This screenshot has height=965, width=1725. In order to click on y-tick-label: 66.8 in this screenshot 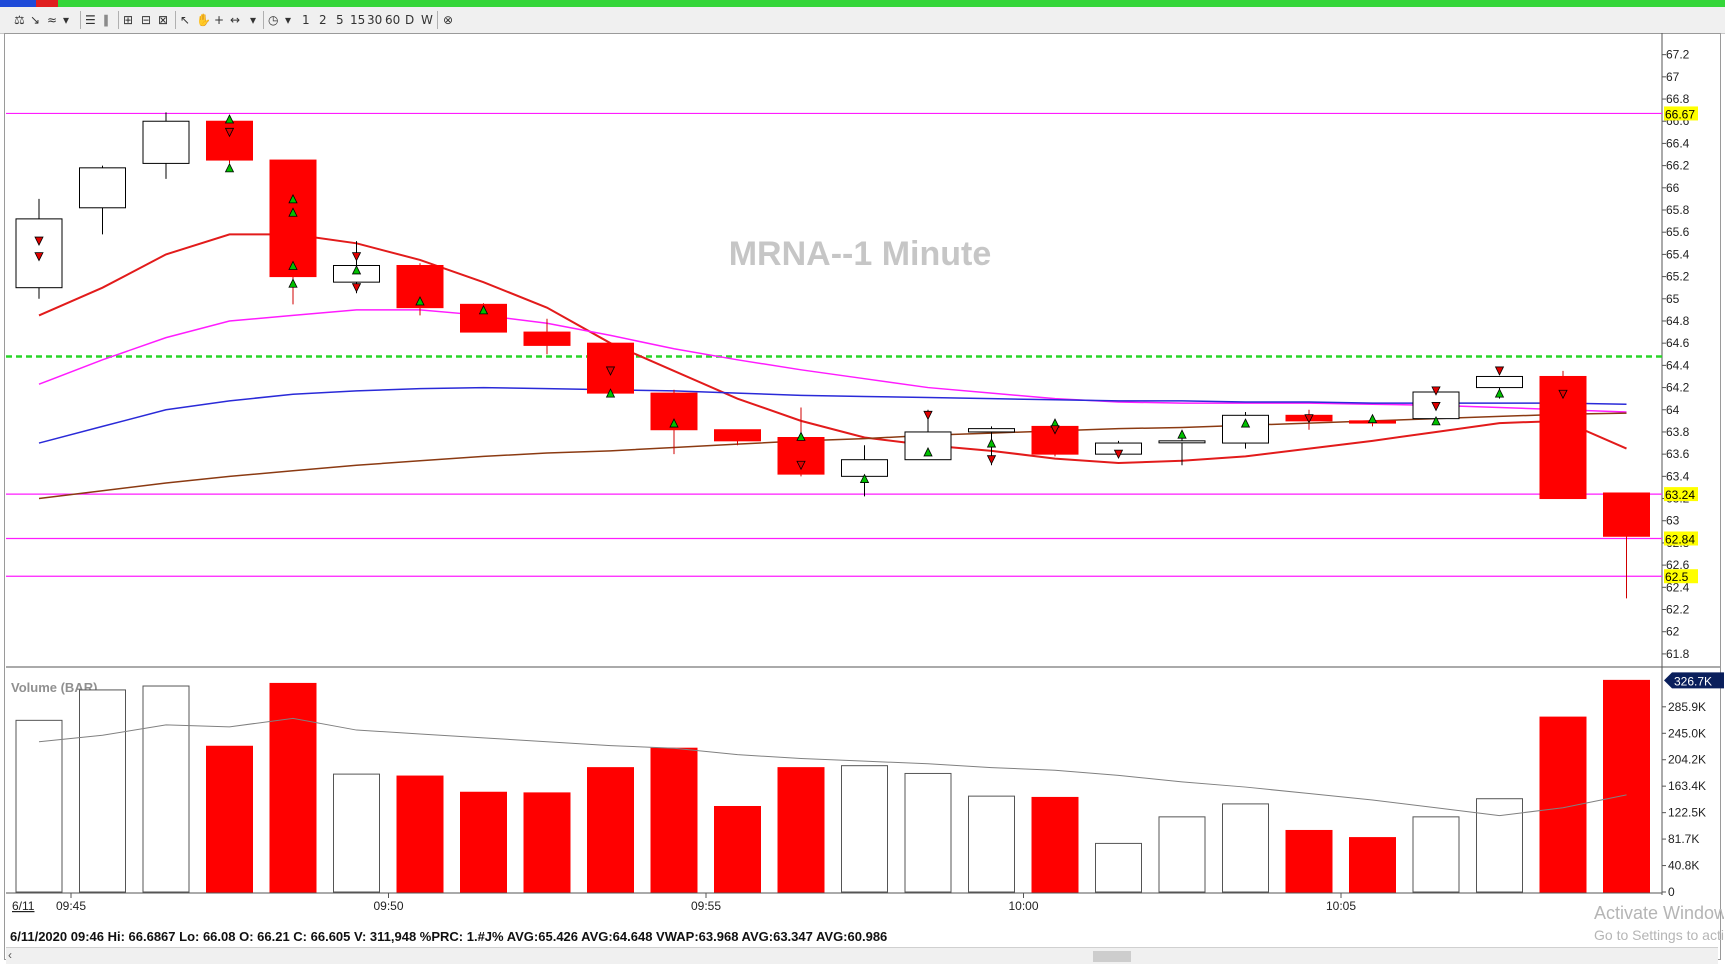, I will do `click(1678, 99)`.